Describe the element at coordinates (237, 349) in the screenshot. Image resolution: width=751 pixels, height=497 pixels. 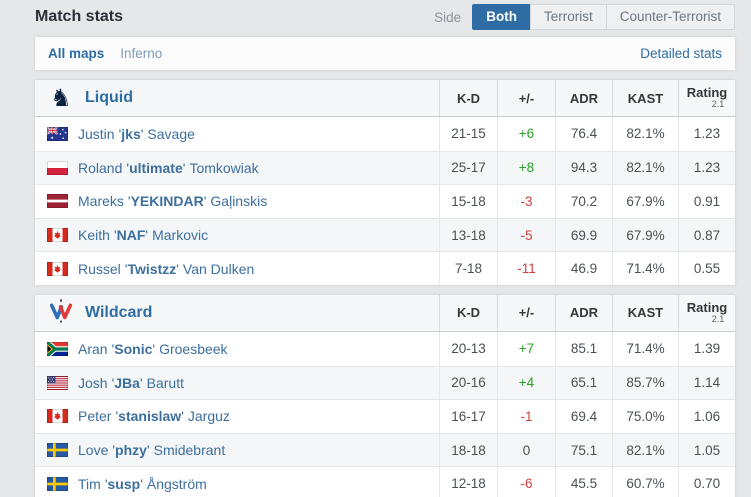
I see `player-name-cell: AranSonicGroesbeek` at that location.